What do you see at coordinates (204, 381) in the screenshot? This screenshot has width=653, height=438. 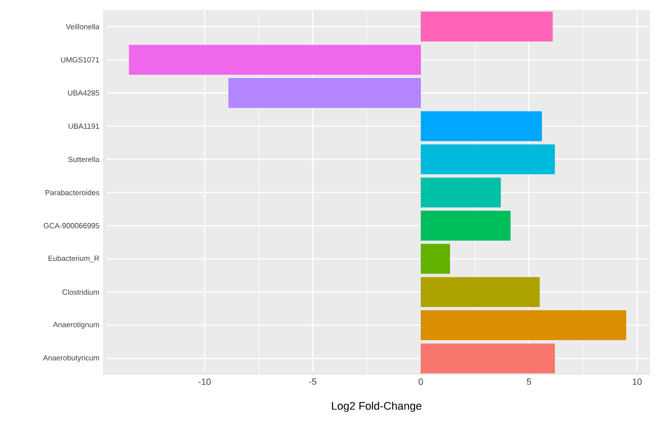 I see `x-tick-label: -10` at bounding box center [204, 381].